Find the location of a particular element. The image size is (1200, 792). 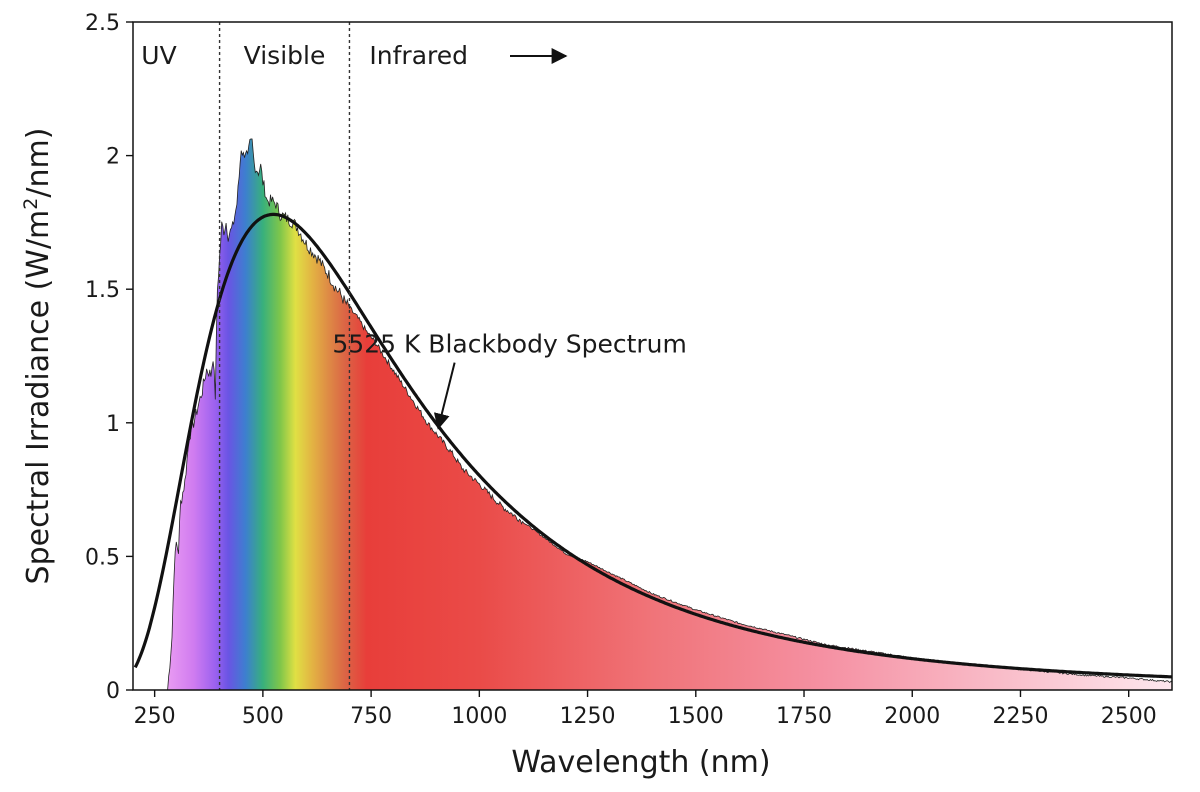

x-tick-label: 250 is located at coordinates (155, 716).